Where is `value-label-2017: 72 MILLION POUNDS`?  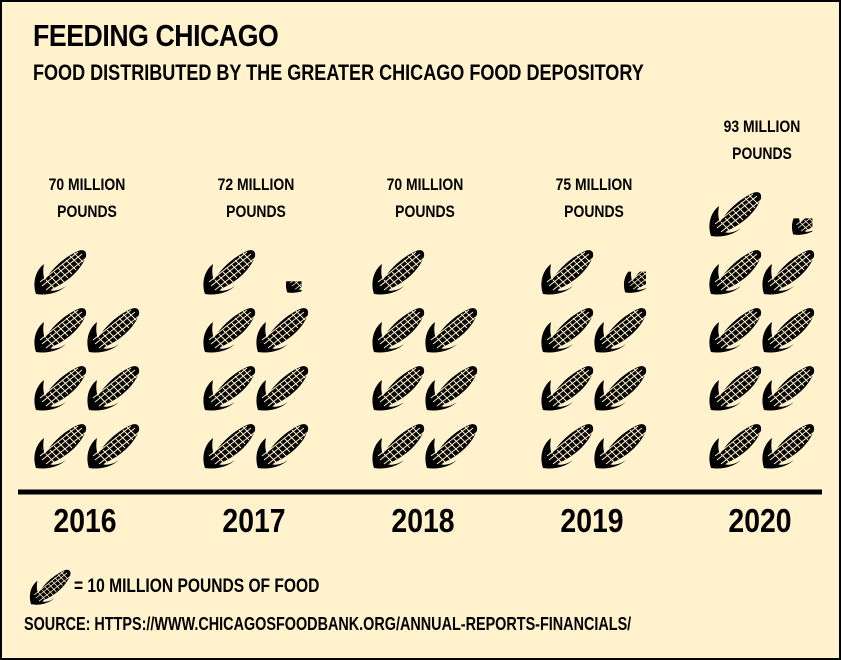
value-label-2017: 72 MILLION POUNDS is located at coordinates (256, 198).